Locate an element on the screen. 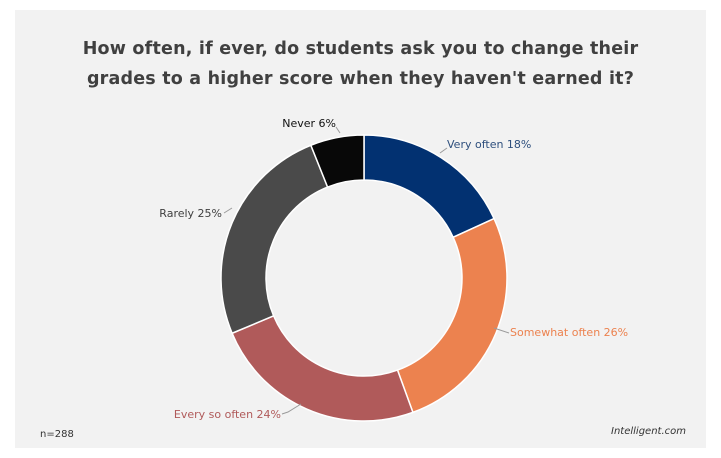 Image resolution: width=721 pixels, height=458 pixels. leader-line-never is located at coordinates (338, 130).